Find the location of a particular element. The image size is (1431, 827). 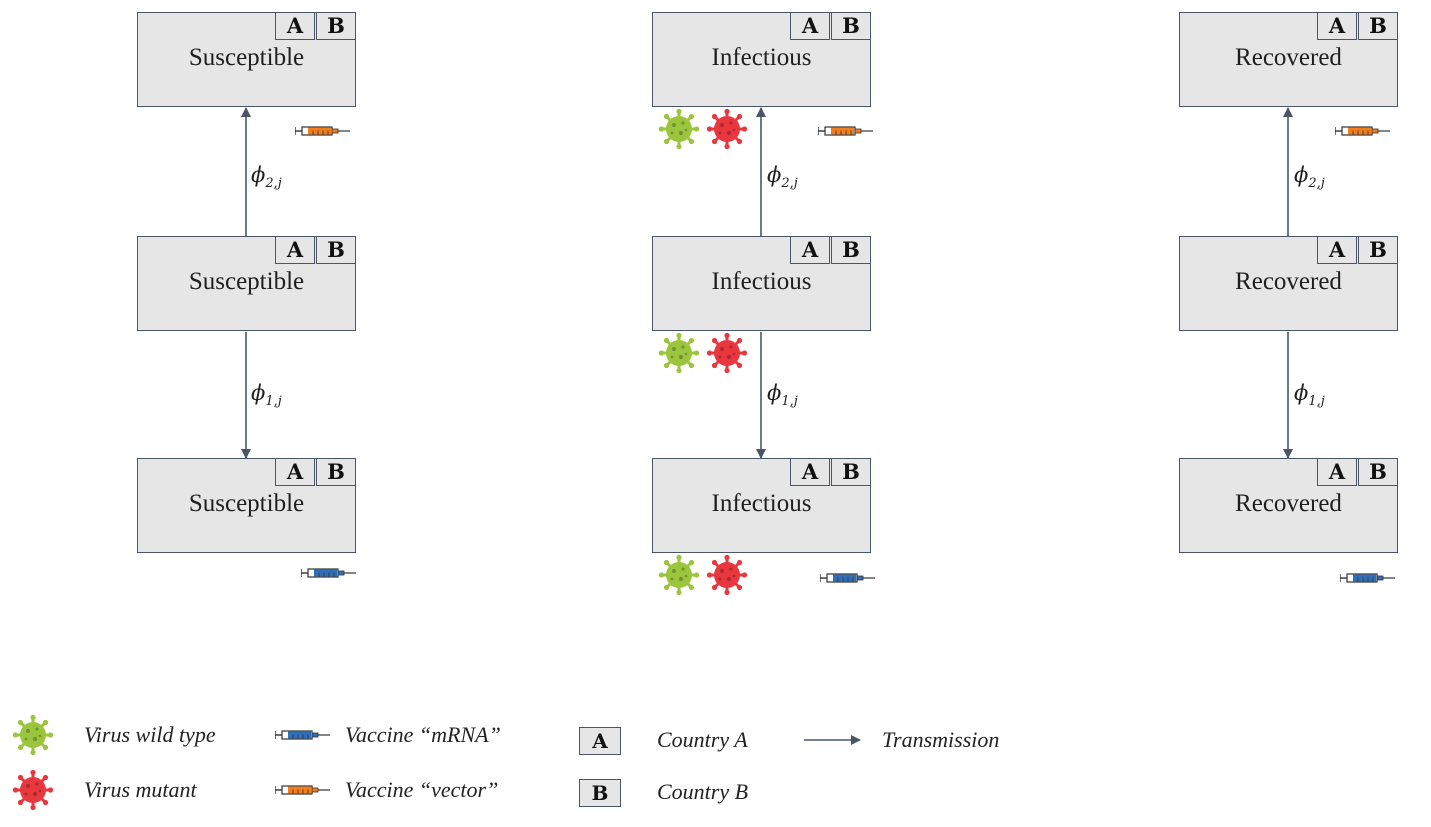

recovered-box-bottom: A B Recovered is located at coordinates (1288, 505).